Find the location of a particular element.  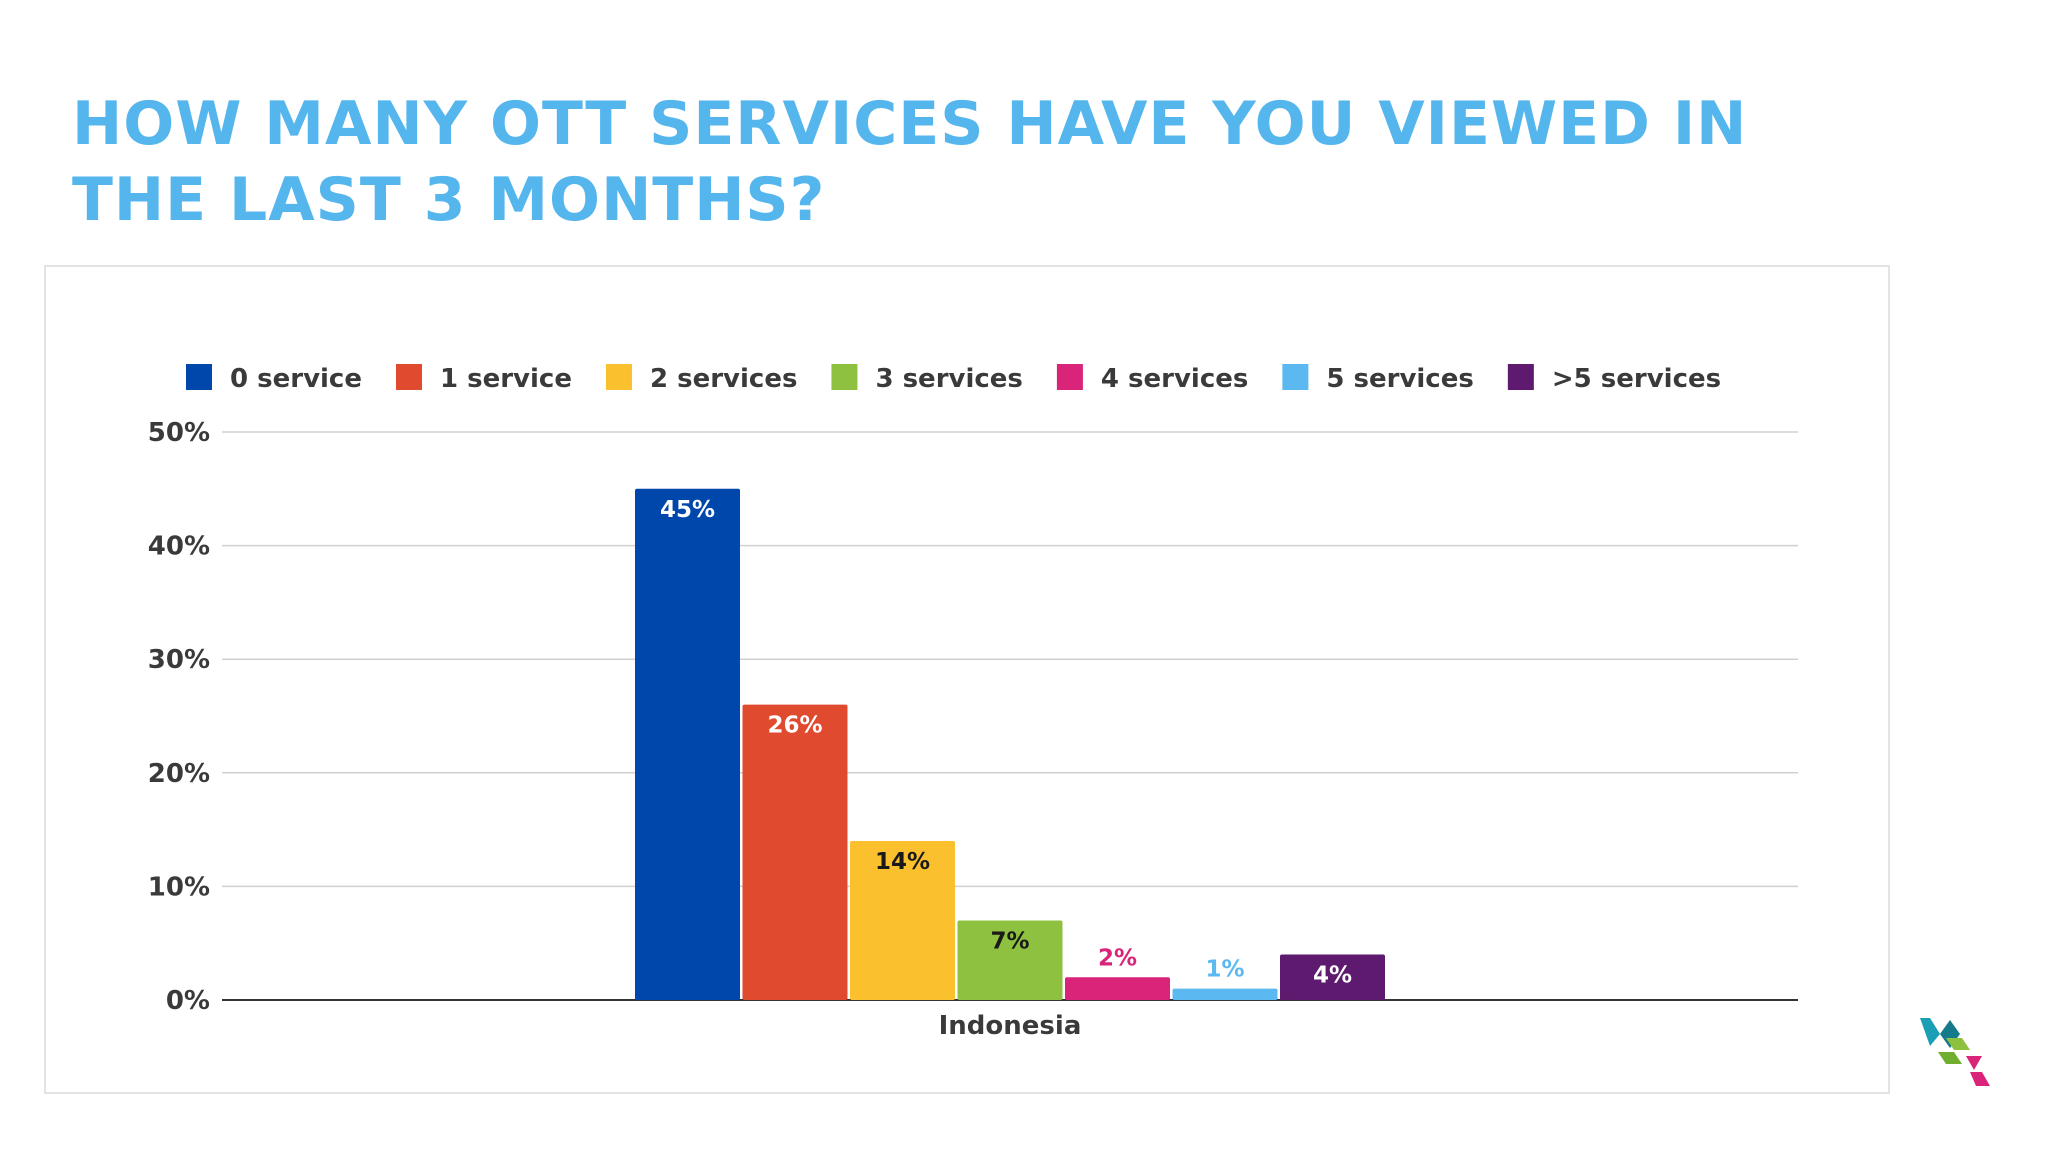

legend-label-2: 2 services is located at coordinates (723, 379).